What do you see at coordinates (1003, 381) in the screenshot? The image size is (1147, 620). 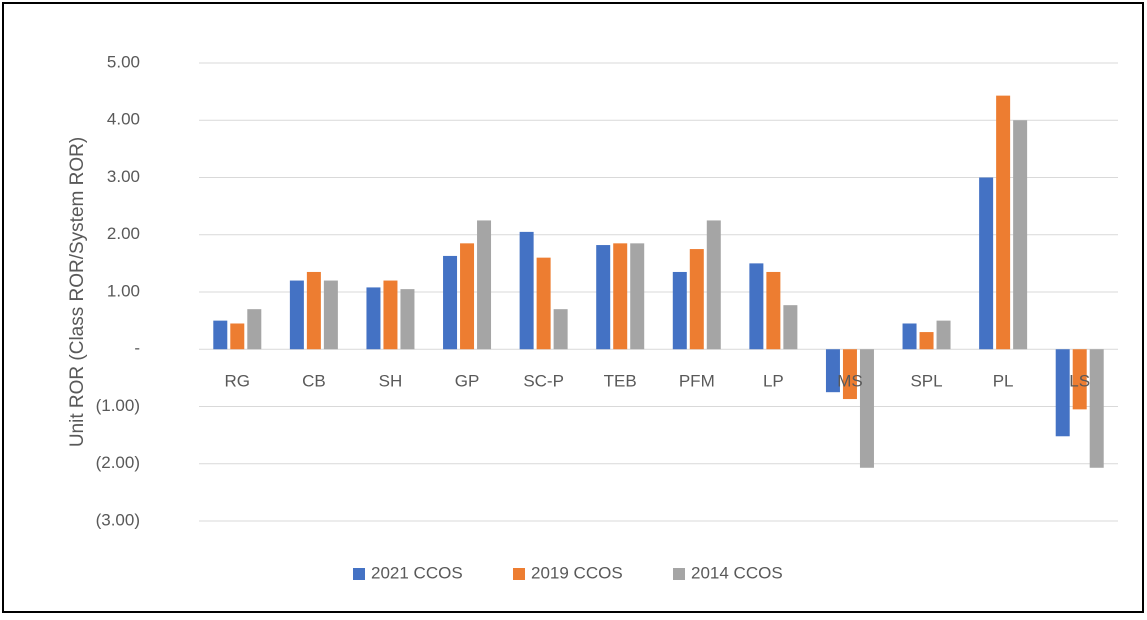 I see `x-tick-label: PL` at bounding box center [1003, 381].